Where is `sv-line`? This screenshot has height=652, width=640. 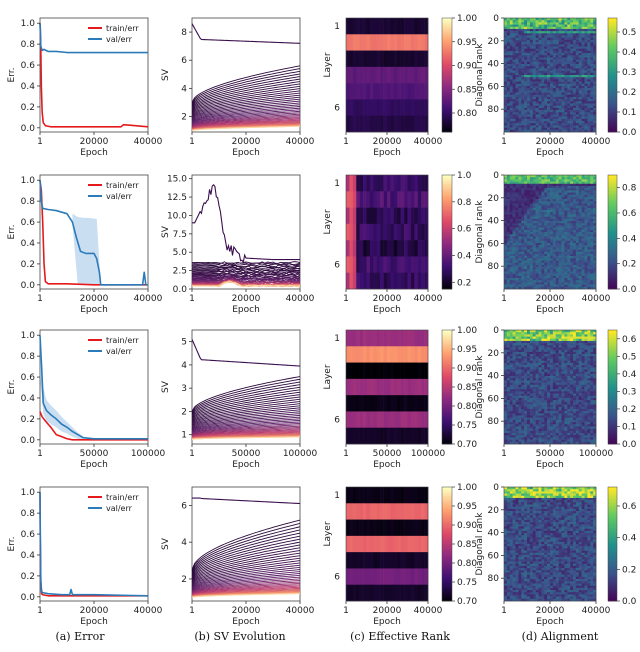
sv-line is located at coordinates (246, 398).